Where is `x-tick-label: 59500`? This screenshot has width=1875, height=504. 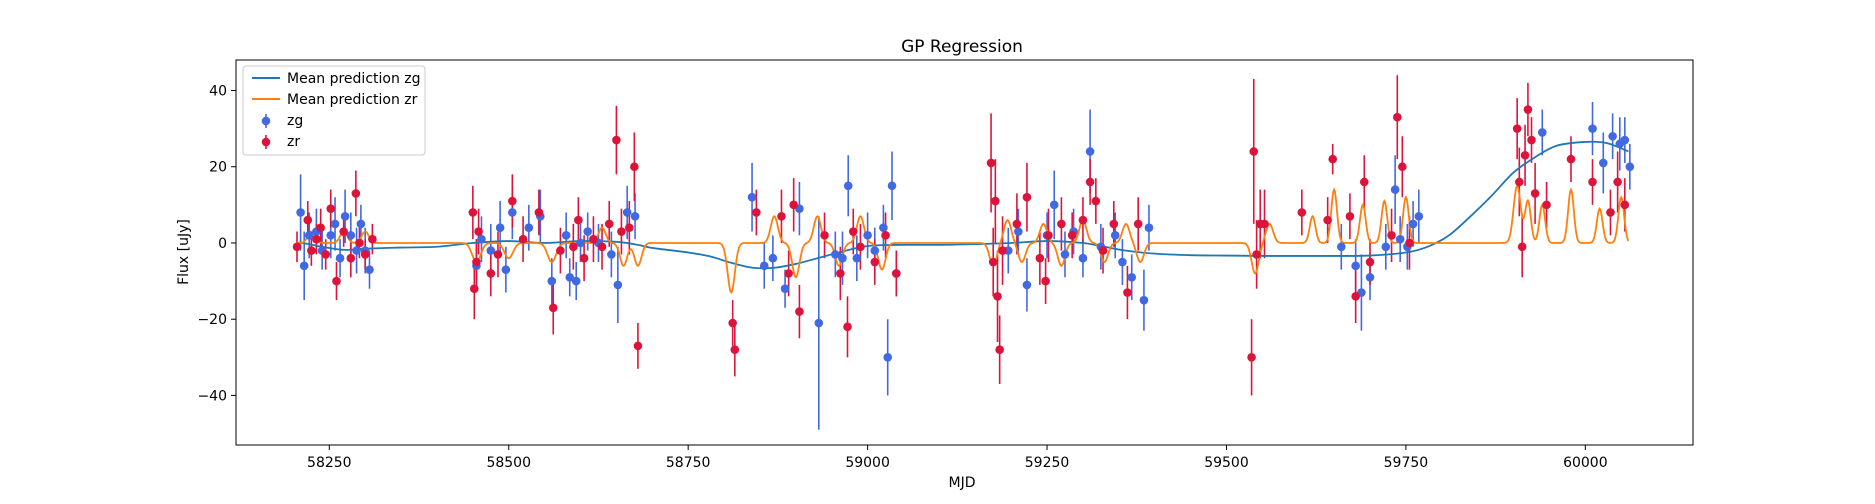
x-tick-label: 59500 is located at coordinates (1226, 463).